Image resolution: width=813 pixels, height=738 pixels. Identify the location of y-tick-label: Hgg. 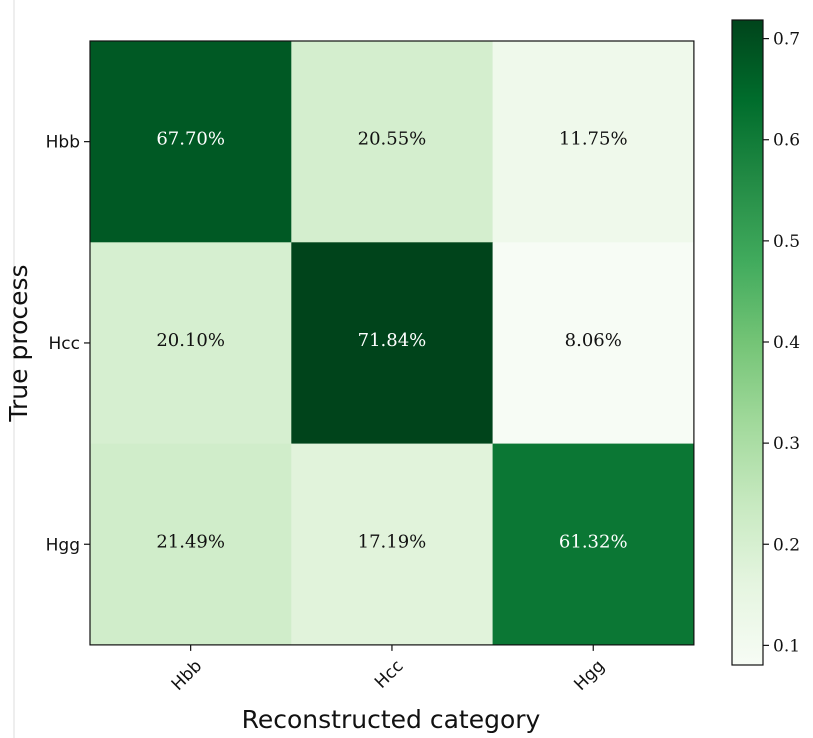
(63, 545).